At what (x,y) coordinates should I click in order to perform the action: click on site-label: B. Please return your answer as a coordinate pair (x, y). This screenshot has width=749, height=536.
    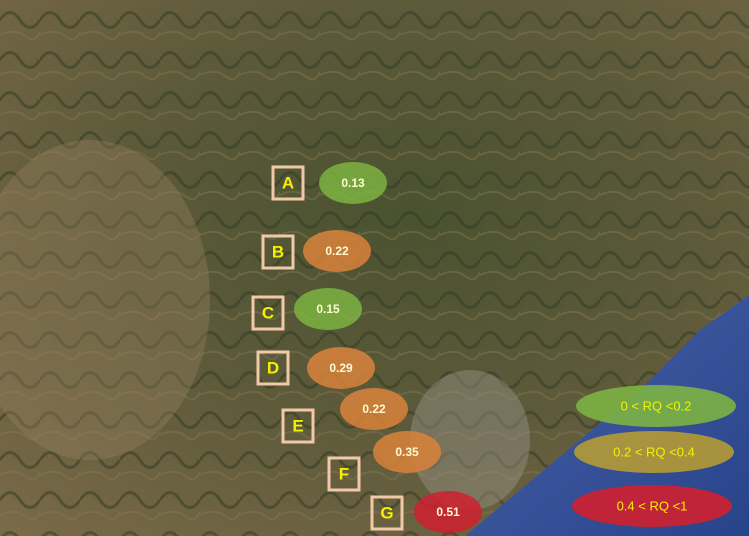
    Looking at the image, I should click on (278, 251).